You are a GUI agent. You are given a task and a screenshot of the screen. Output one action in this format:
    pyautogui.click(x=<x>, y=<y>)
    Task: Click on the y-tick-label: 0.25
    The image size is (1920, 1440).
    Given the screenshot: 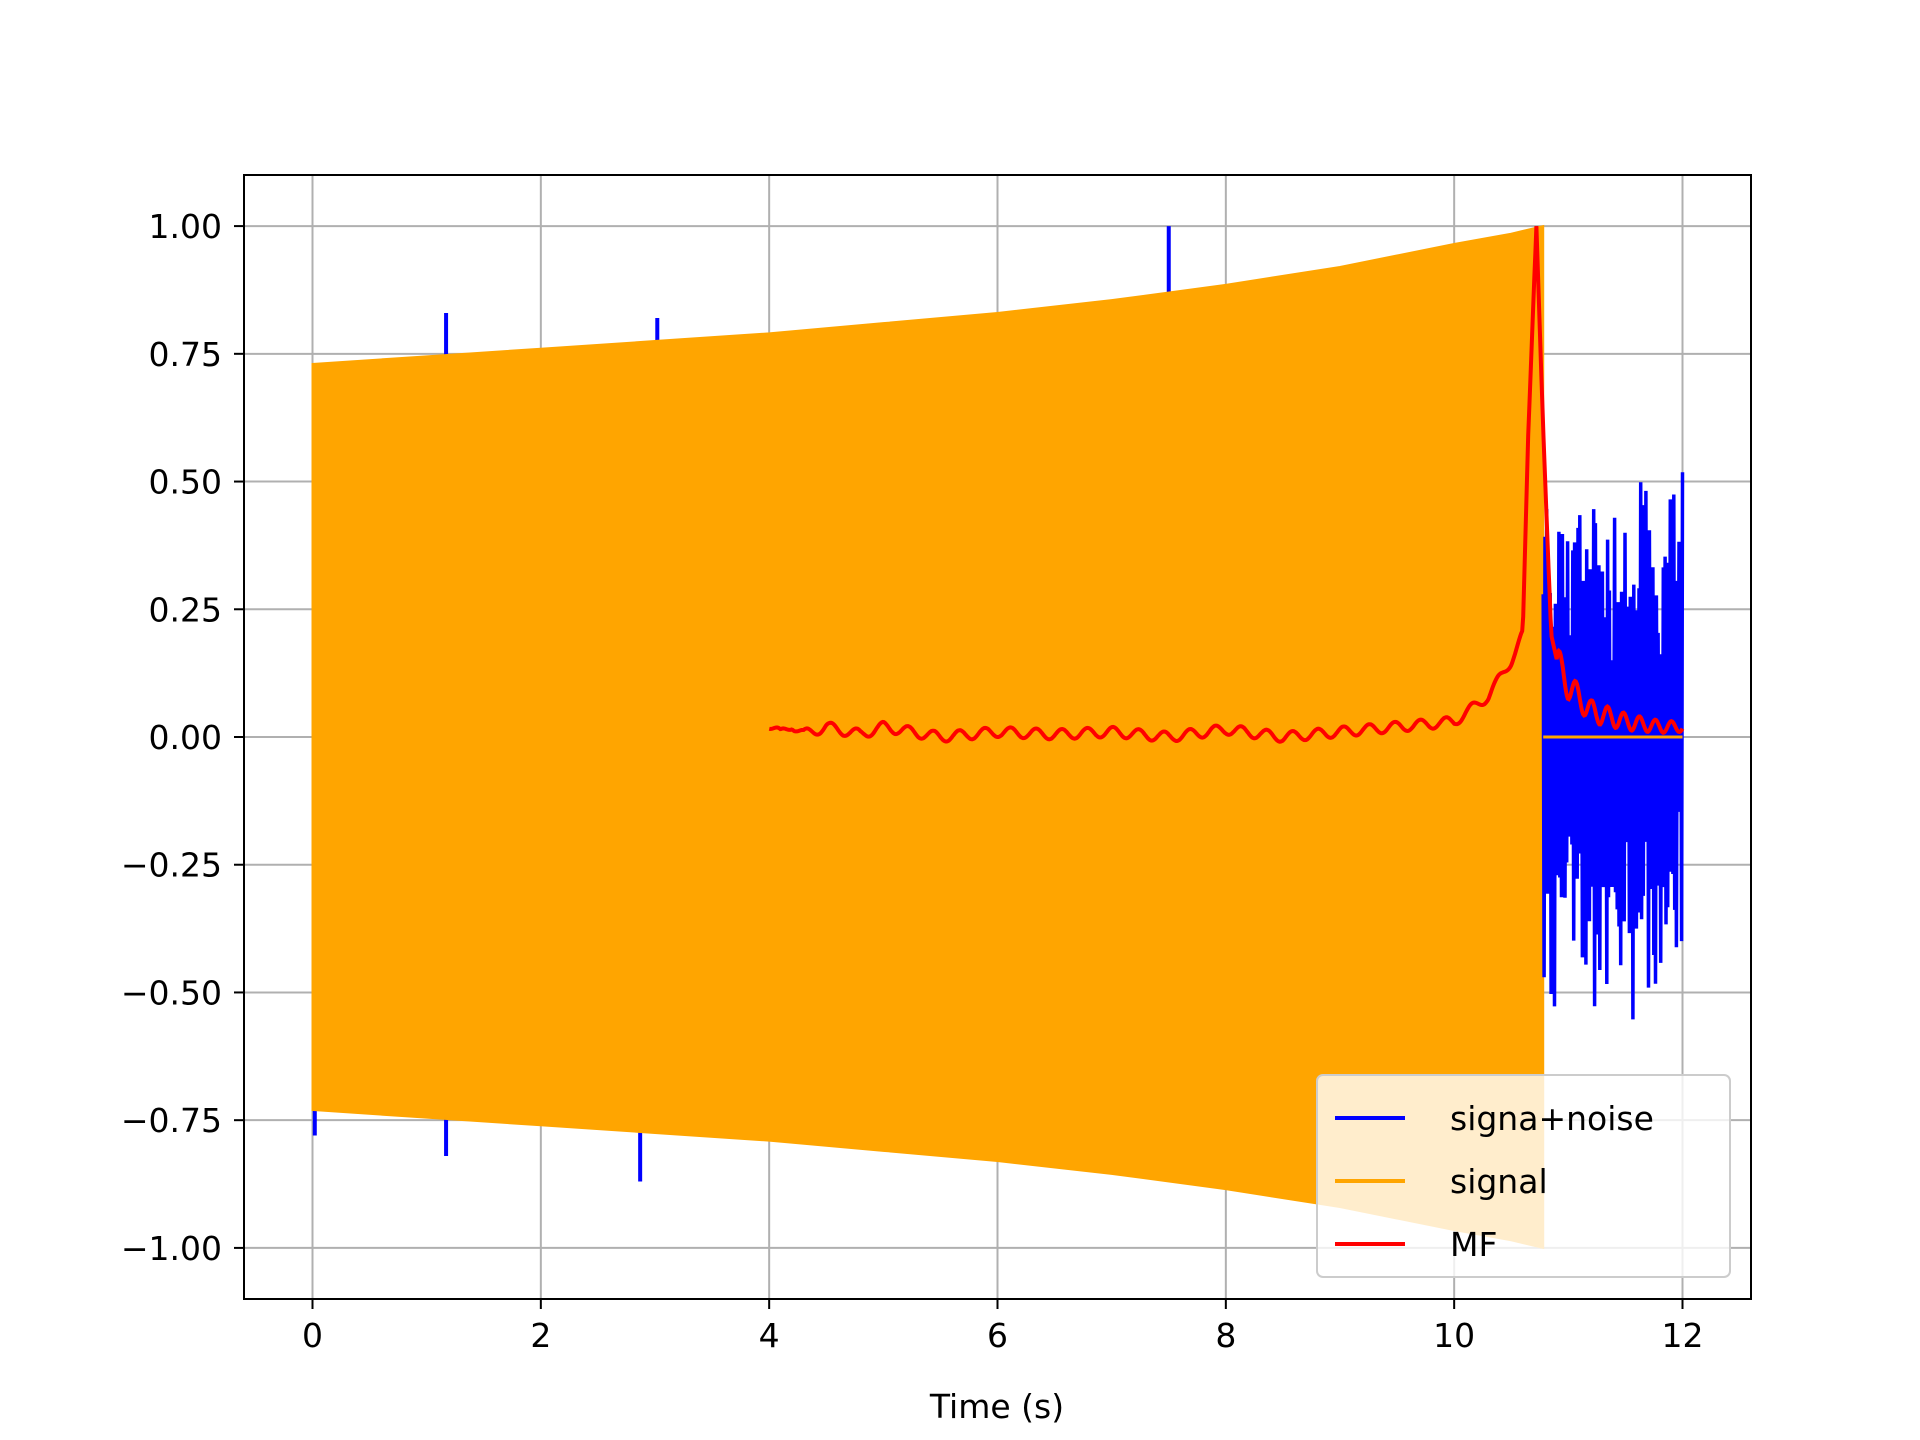 What is the action you would take?
    pyautogui.click(x=185, y=609)
    